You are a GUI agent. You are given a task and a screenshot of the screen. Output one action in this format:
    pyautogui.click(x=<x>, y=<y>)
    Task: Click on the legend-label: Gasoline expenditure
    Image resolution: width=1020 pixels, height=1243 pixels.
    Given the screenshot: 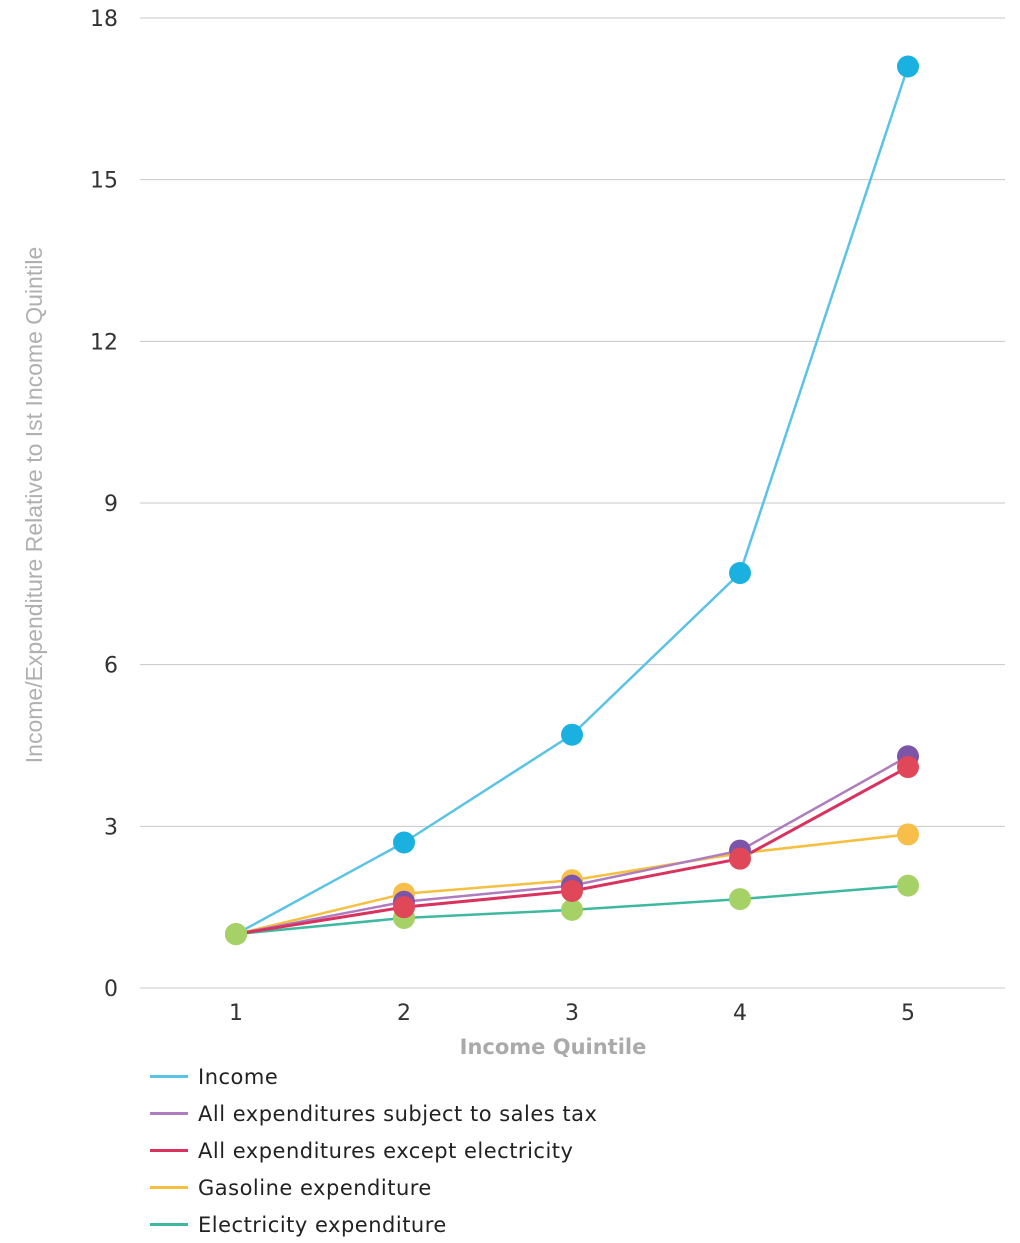 What is the action you would take?
    pyautogui.click(x=315, y=1187)
    